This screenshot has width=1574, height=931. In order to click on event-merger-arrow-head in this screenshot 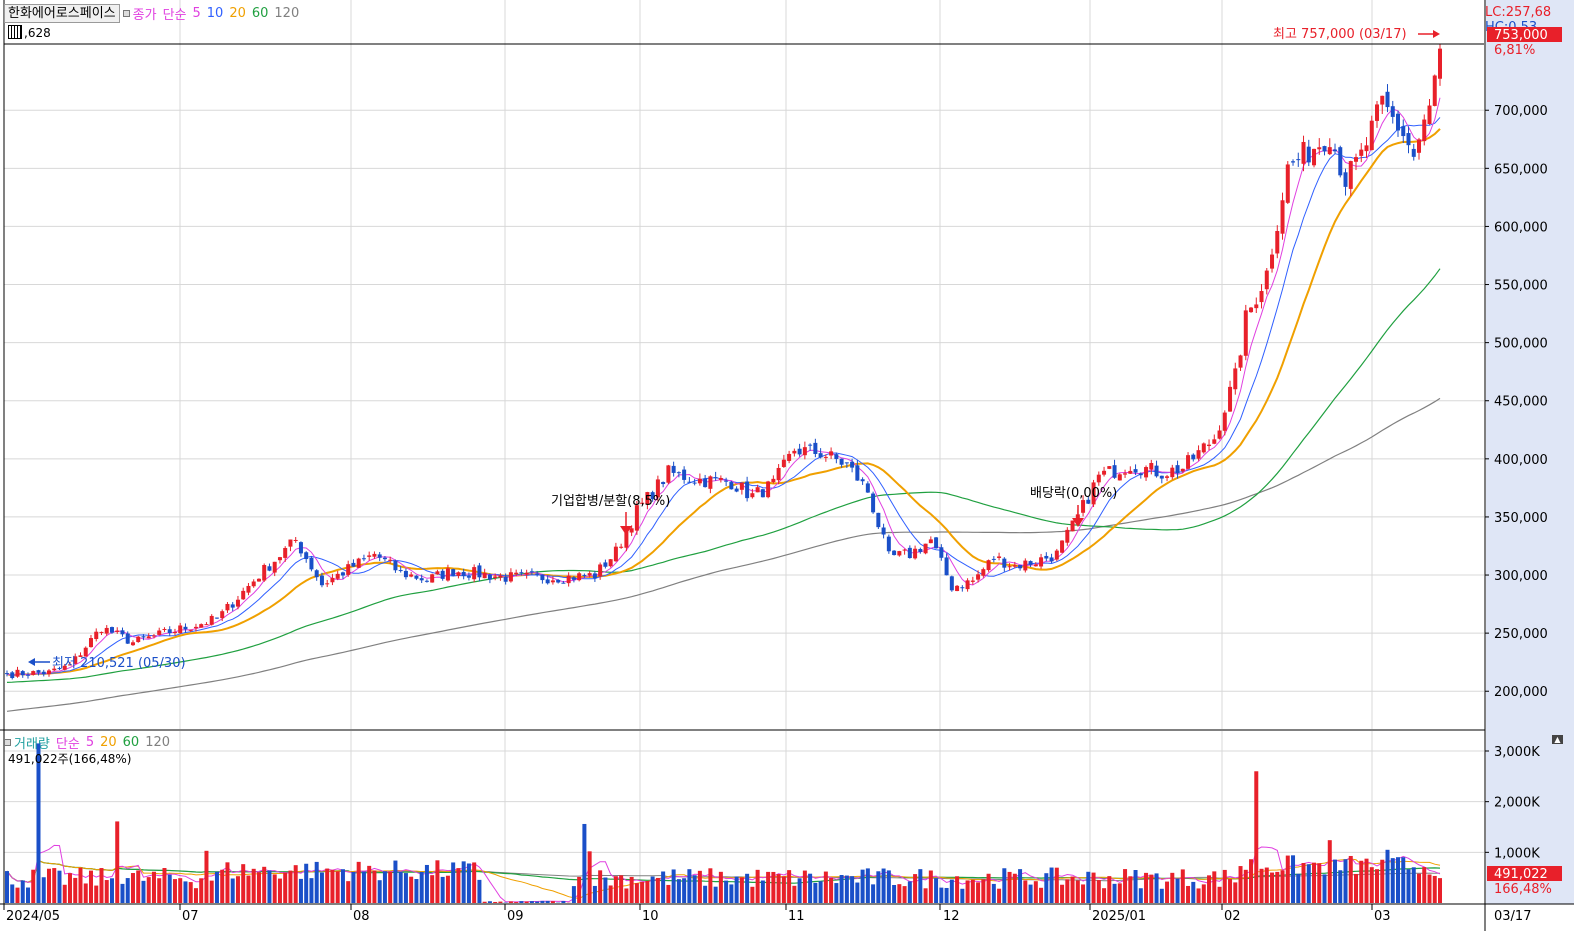, I will do `click(626, 530)`.